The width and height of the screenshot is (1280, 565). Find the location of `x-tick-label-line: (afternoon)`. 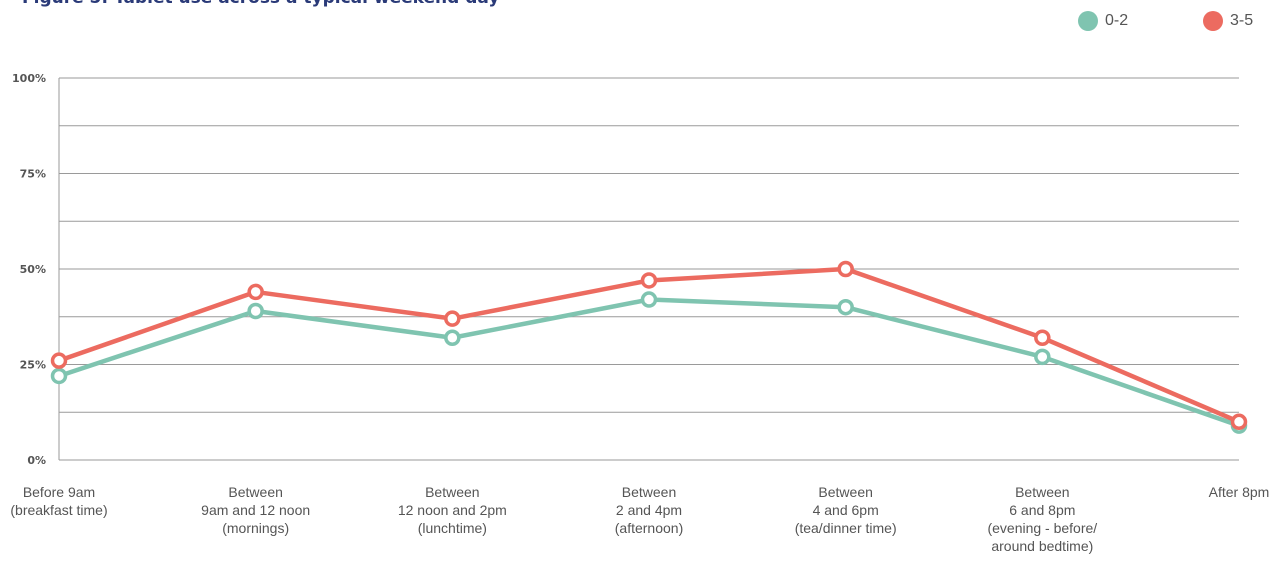

x-tick-label-line: (afternoon) is located at coordinates (649, 528).